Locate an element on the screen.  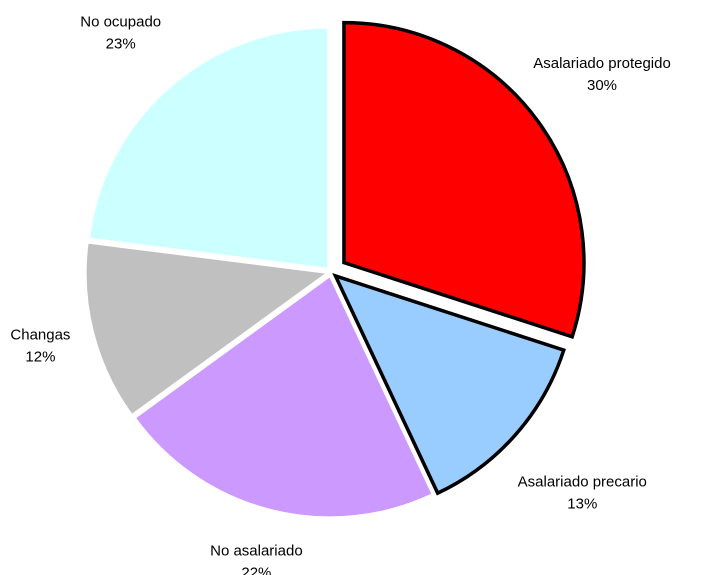
slice-label: No ocupado is located at coordinates (120, 21).